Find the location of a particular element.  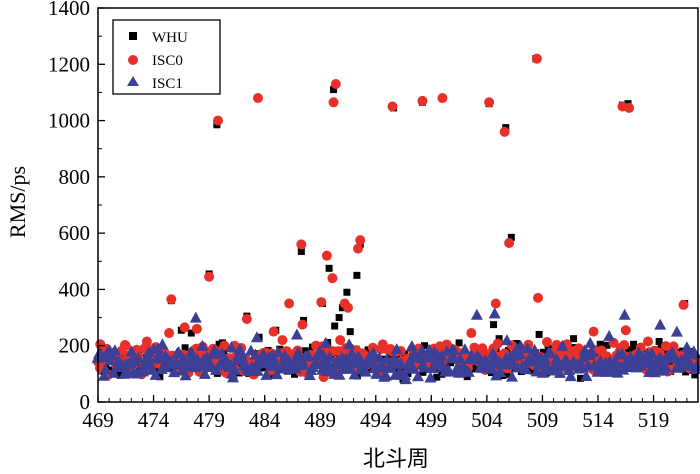

legend-label-isc0: ISC0 is located at coordinates (167, 61).